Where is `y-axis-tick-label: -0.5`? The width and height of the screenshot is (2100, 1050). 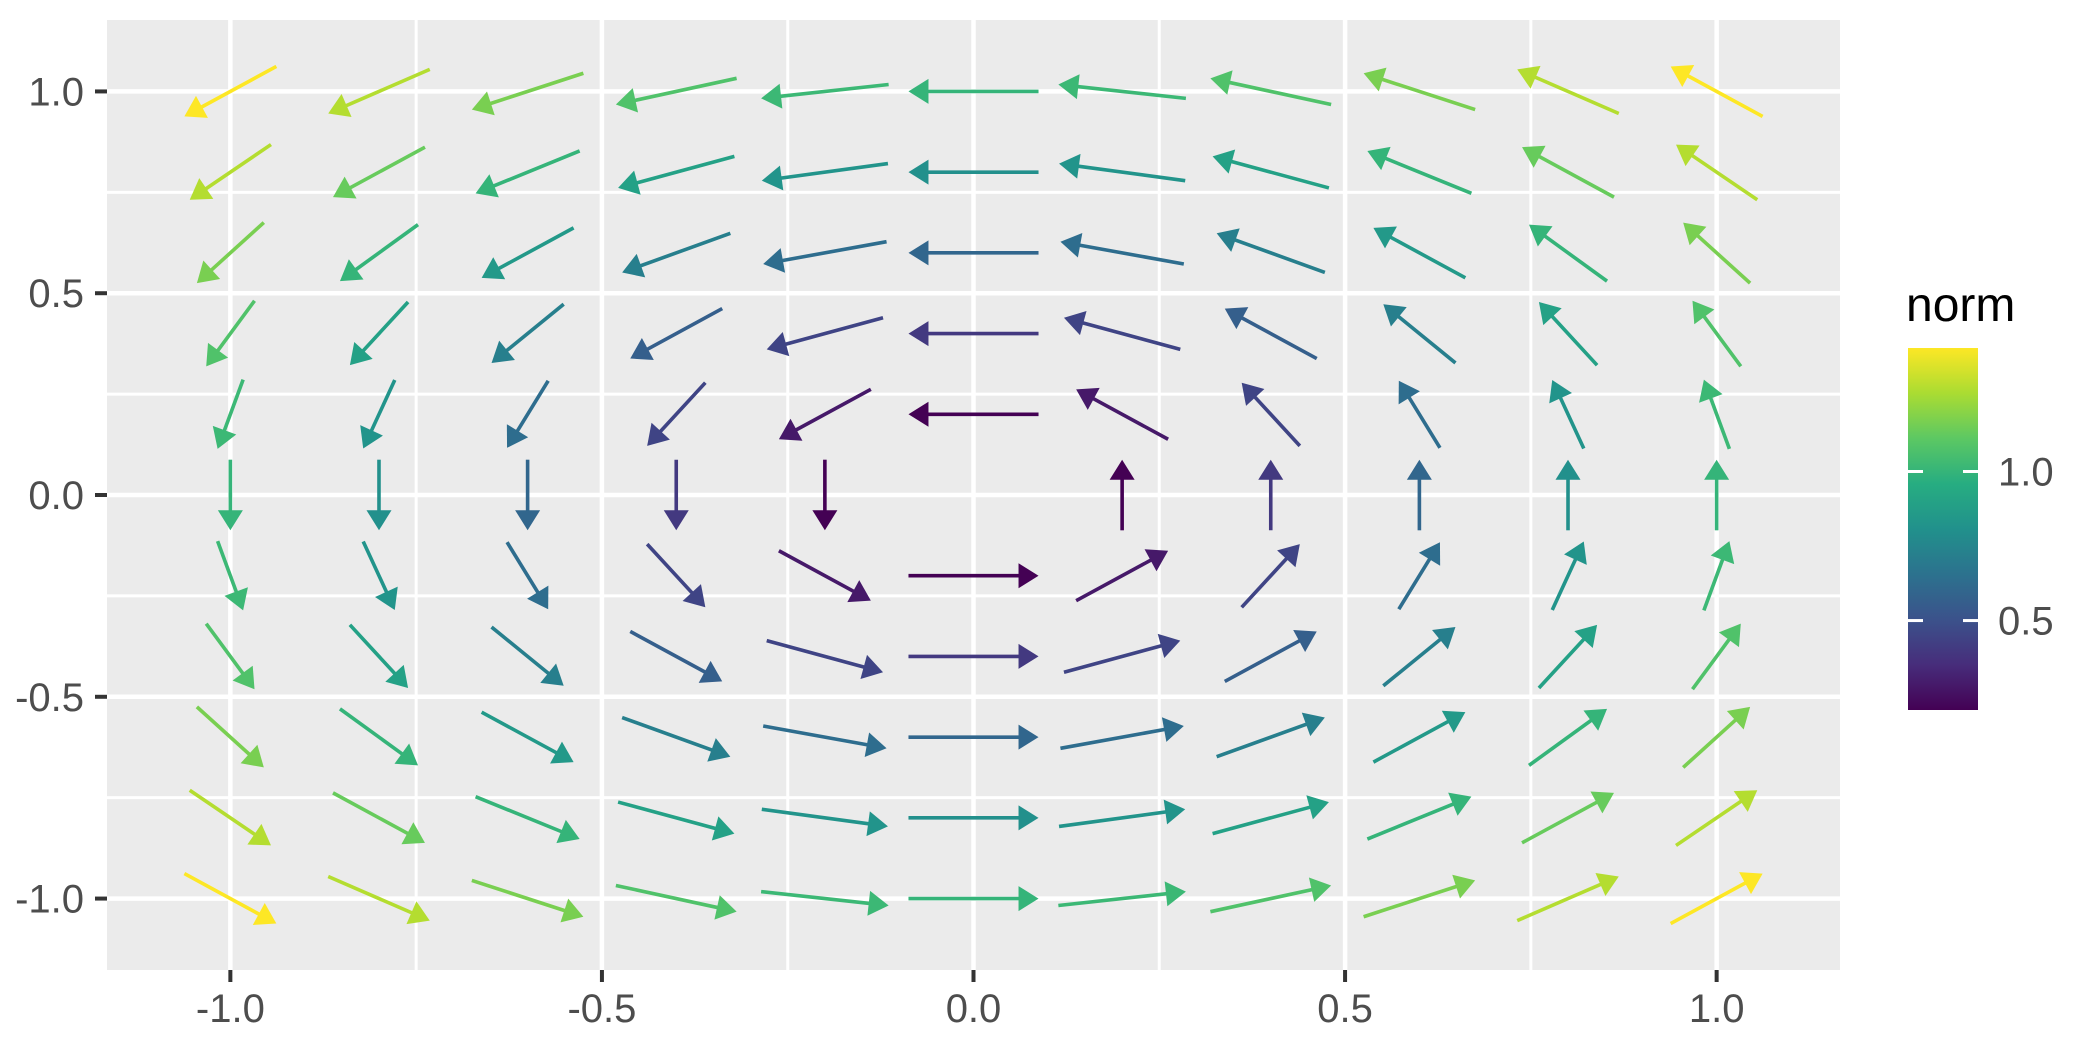
y-axis-tick-label: -0.5 is located at coordinates (49, 698).